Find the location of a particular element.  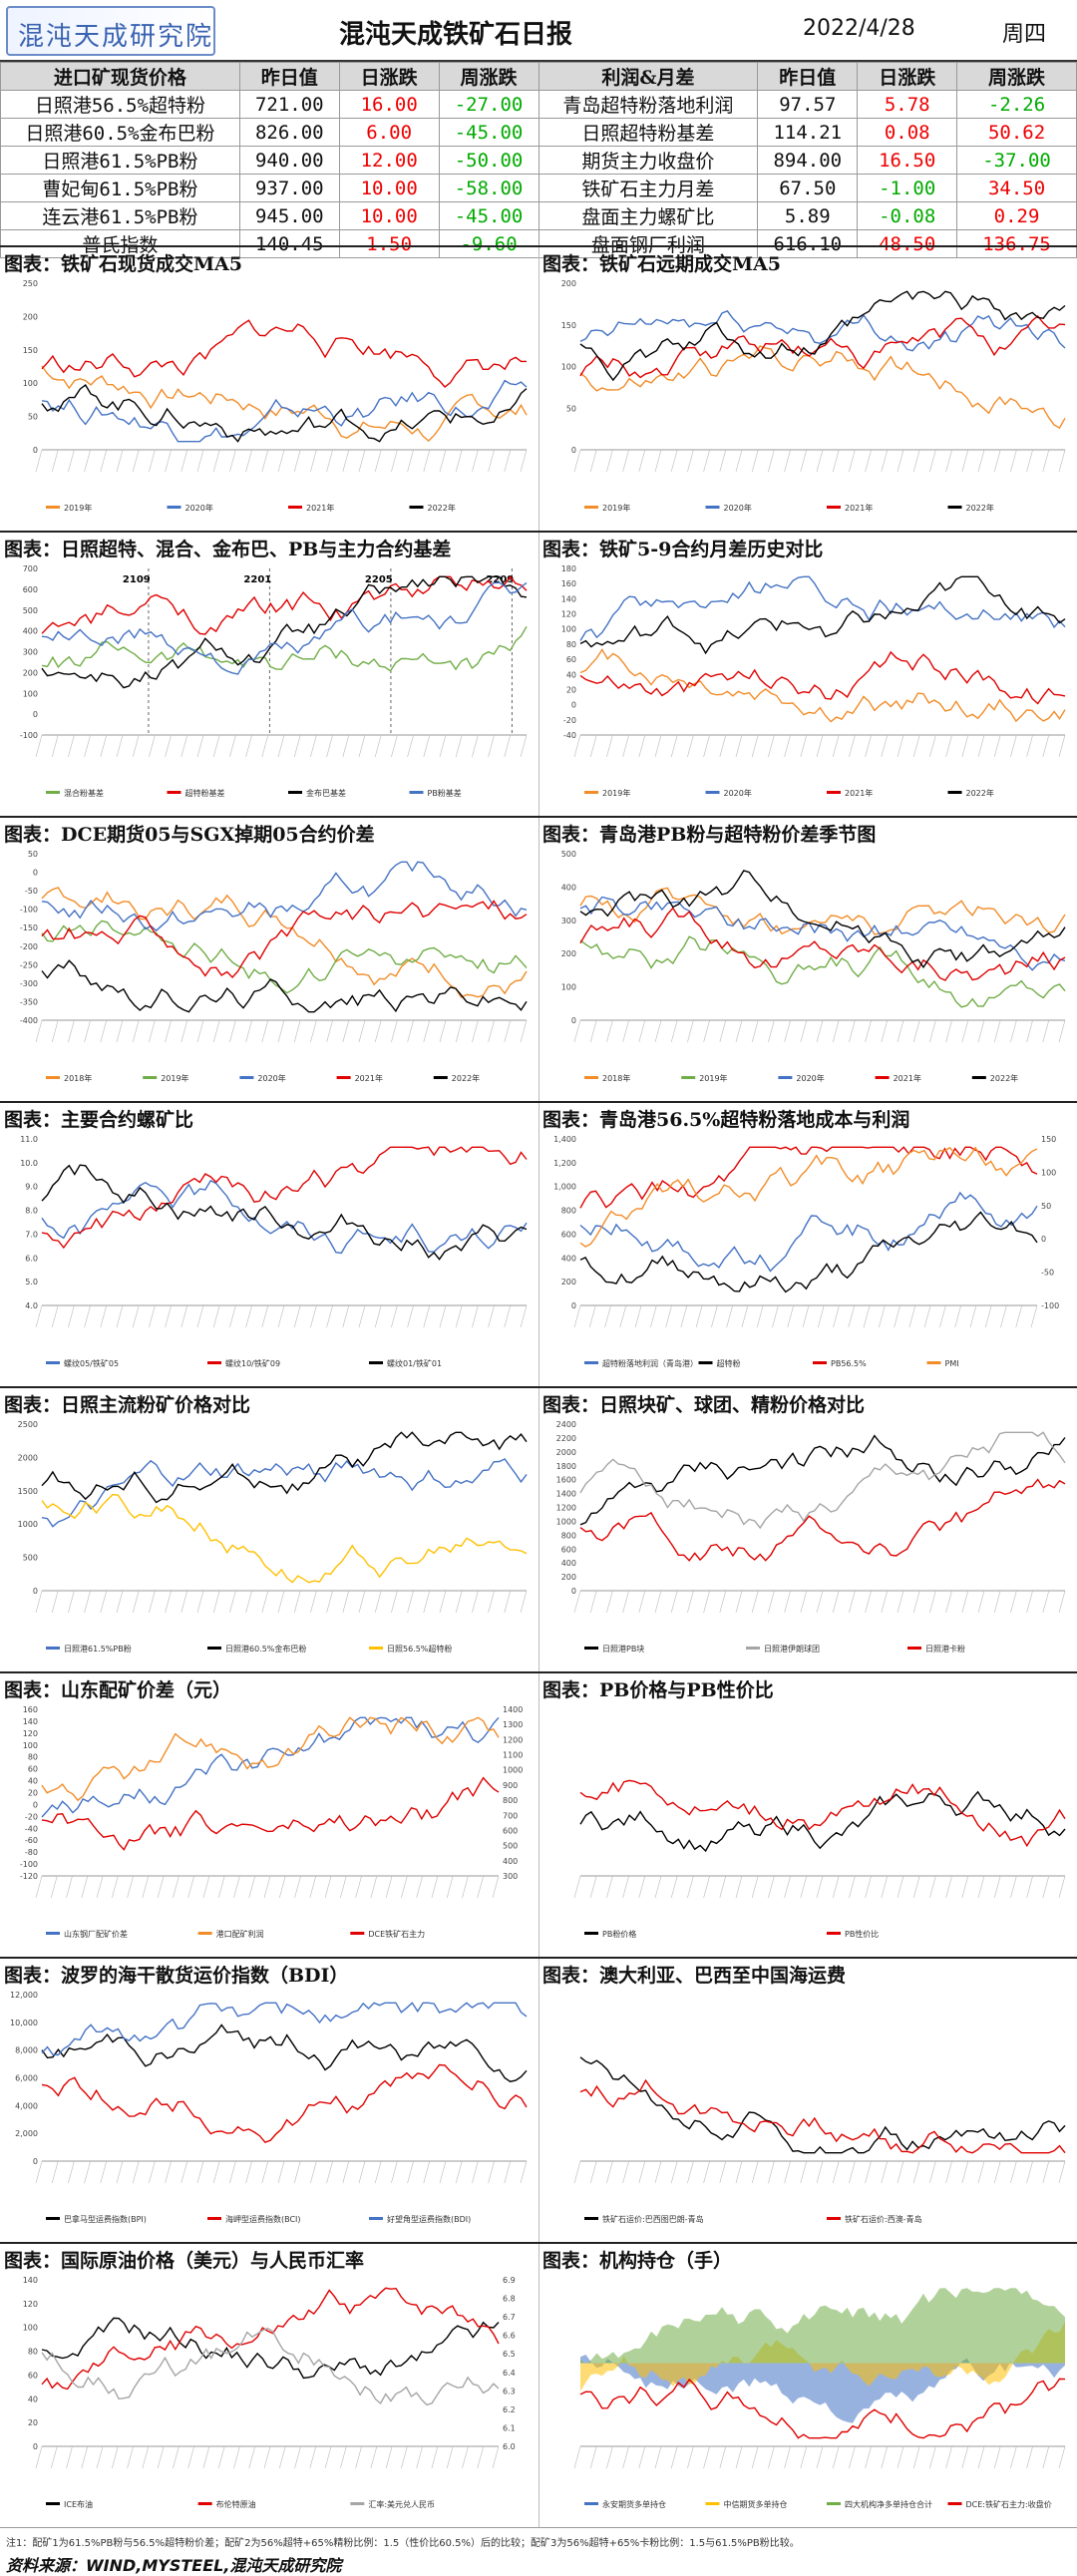

y2-tick-label: 0 is located at coordinates (1043, 1239).